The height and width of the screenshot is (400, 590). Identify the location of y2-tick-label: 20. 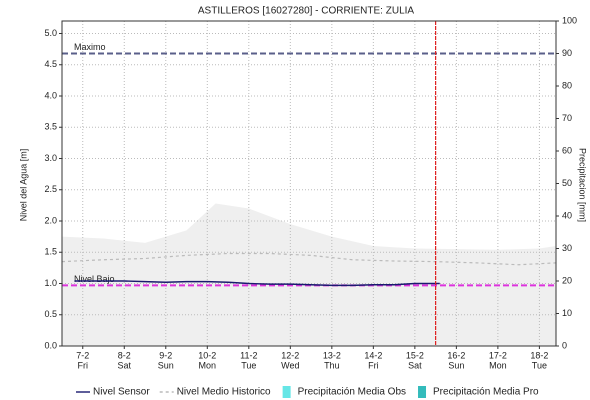
(567, 280).